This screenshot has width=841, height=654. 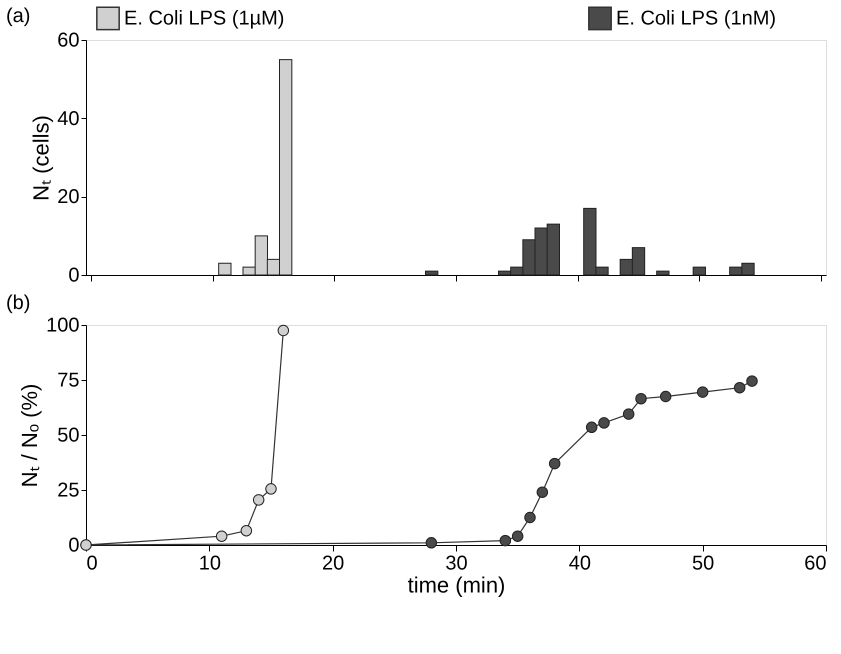 I want to click on x-tick-label: 30, so click(x=456, y=563).